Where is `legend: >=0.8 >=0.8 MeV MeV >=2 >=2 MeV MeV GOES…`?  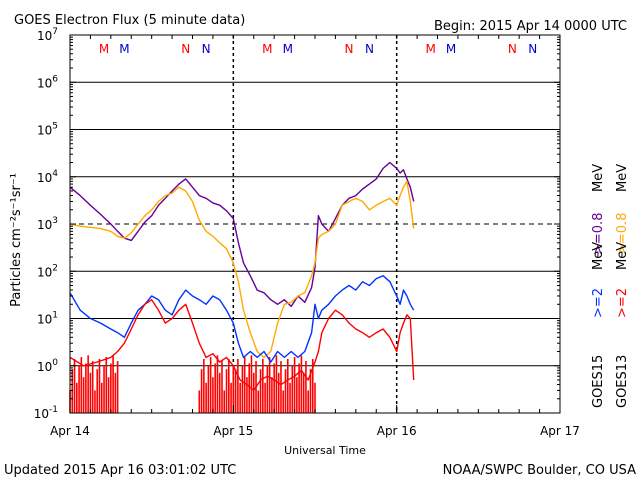 legend: >=0.8 >=0.8 MeV MeV >=2 >=2 MeV MeV GOES… is located at coordinates (610, 286).